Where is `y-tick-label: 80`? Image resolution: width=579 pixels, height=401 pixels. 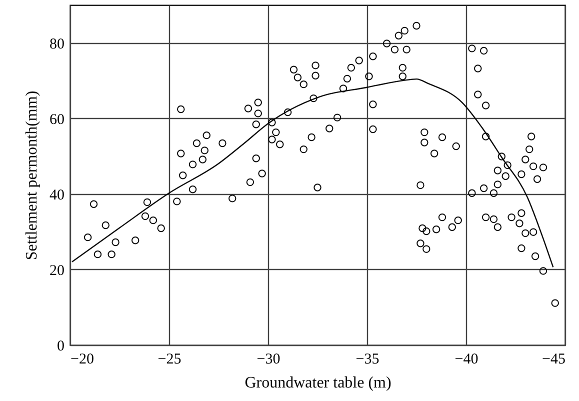
y-tick-label: 80 is located at coordinates (57, 44).